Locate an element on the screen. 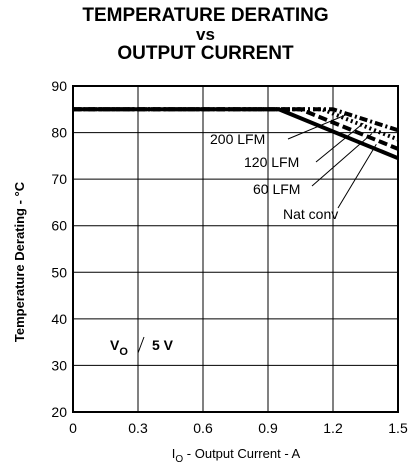  series-line-nat-conv is located at coordinates (236, 134).